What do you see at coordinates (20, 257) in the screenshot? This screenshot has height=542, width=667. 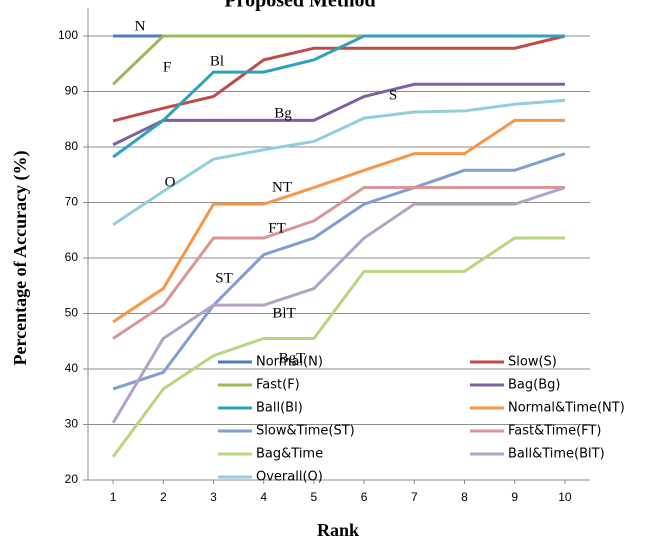 I see `y-axis-label: Percentage of Accuracy (%)` at bounding box center [20, 257].